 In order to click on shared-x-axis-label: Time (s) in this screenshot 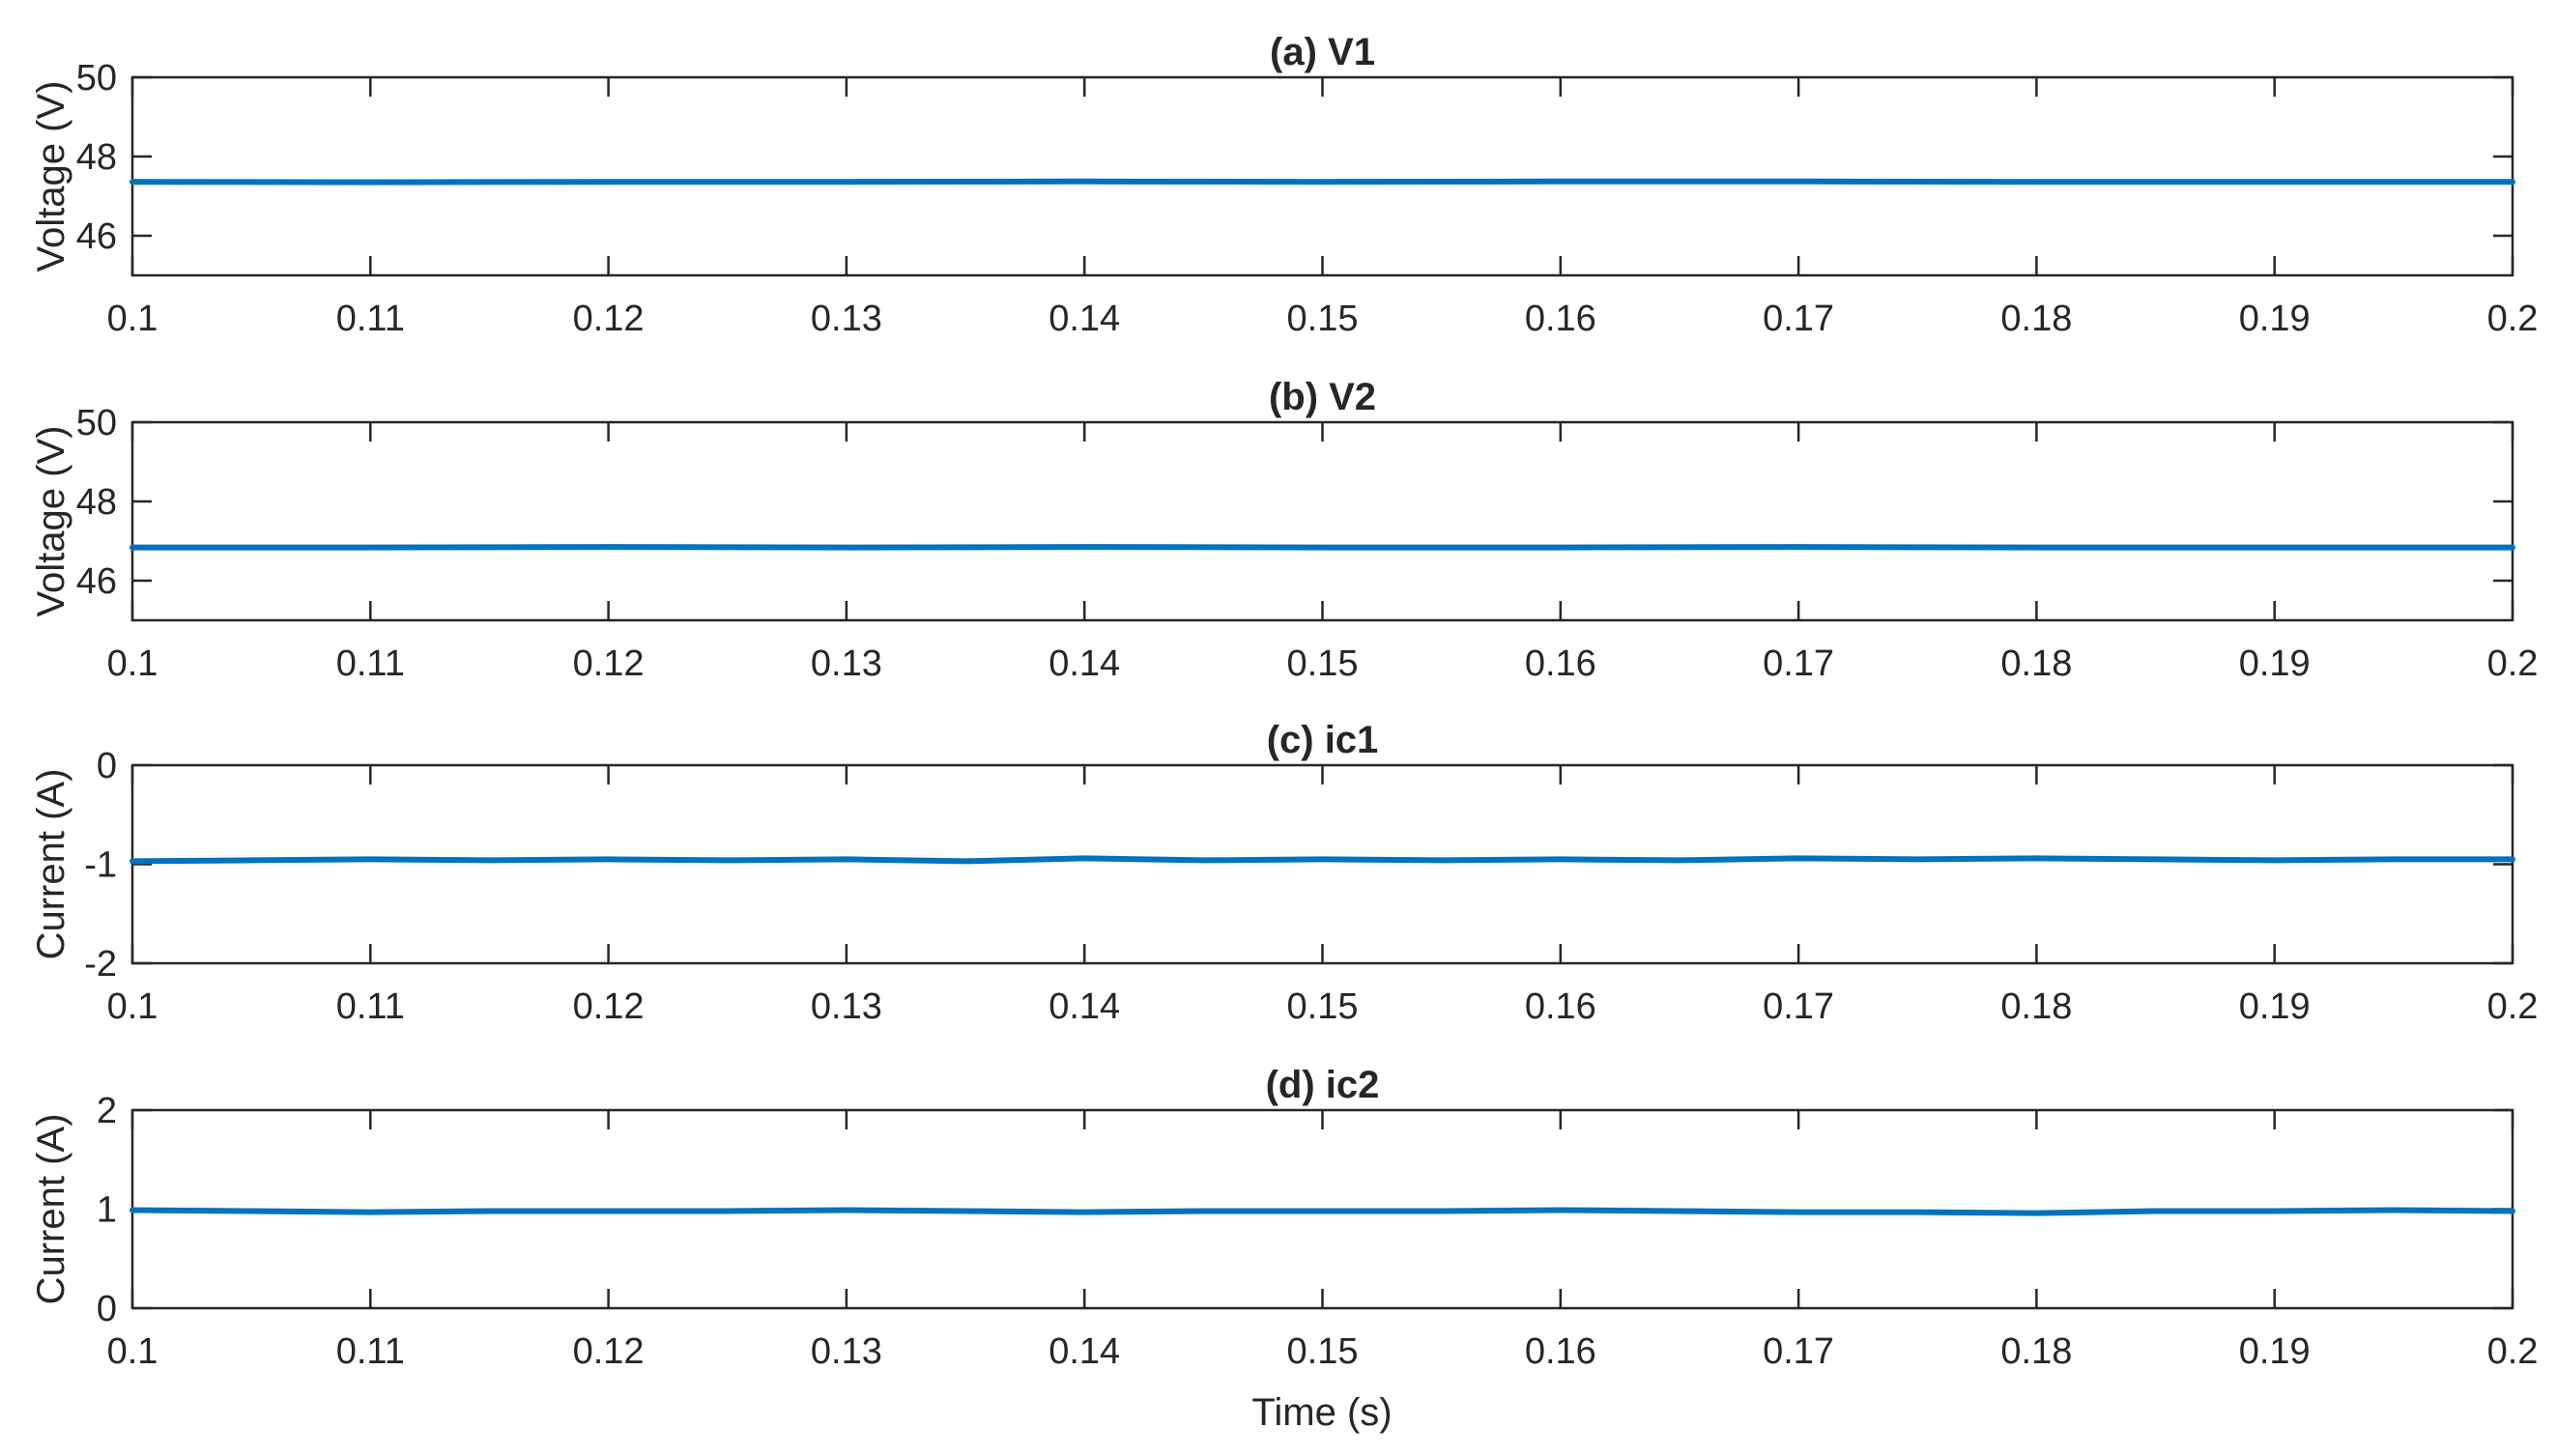, I will do `click(1321, 1413)`.